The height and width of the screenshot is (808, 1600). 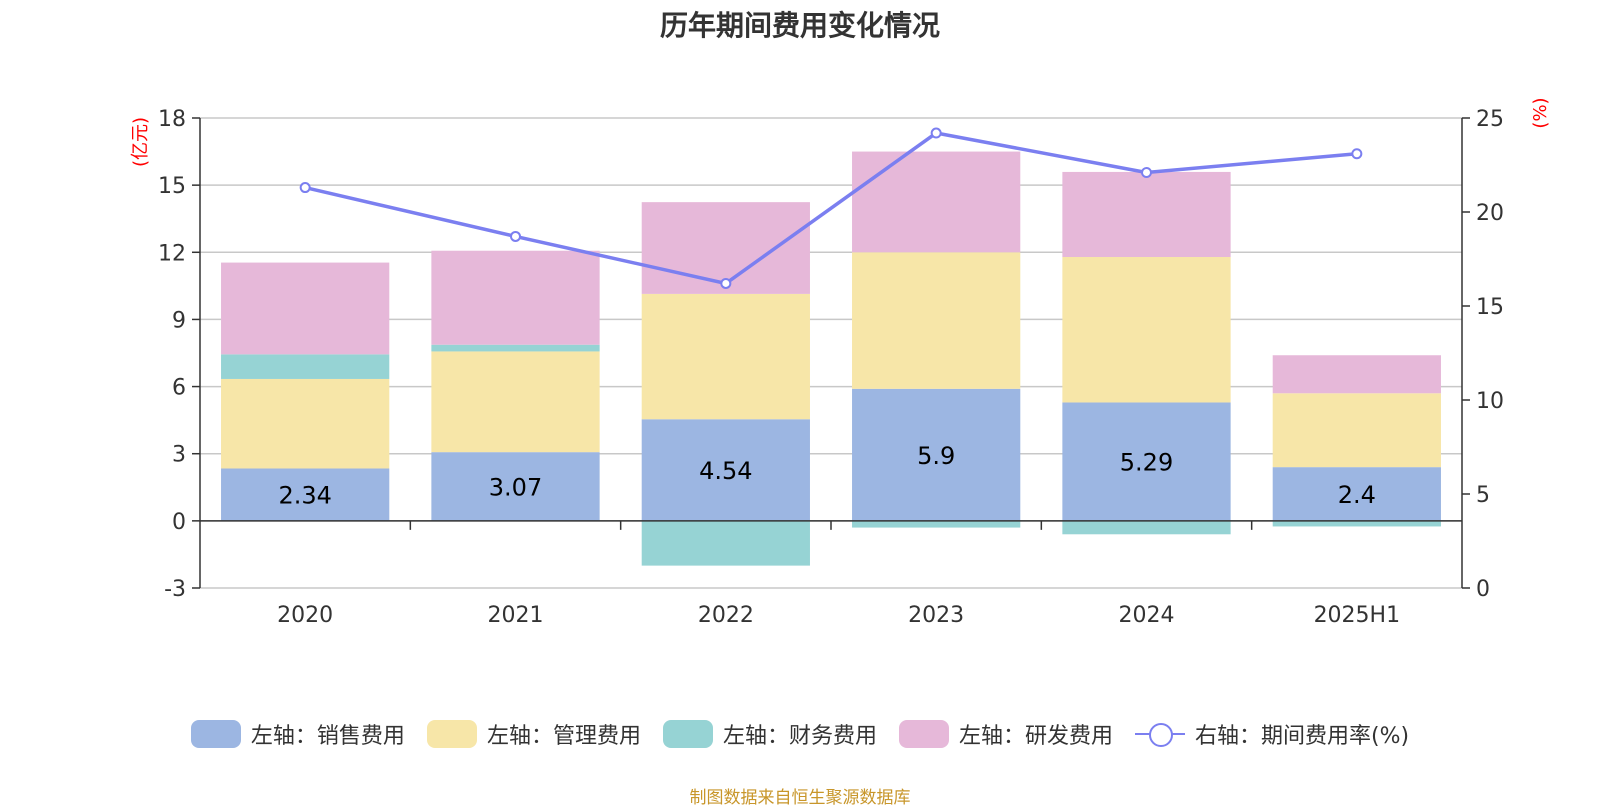 I want to click on bar-segment-2-2023, so click(x=936, y=524).